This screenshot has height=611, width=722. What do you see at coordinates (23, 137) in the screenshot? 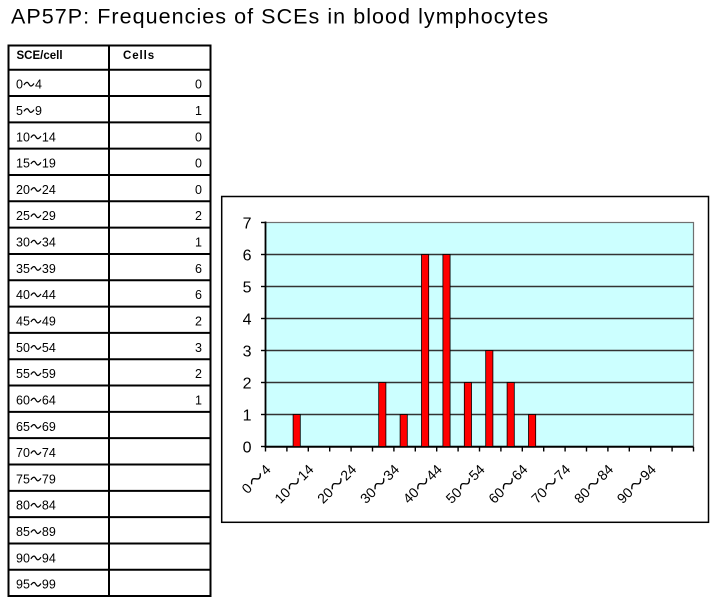
I see `svg-text: 10` at bounding box center [23, 137].